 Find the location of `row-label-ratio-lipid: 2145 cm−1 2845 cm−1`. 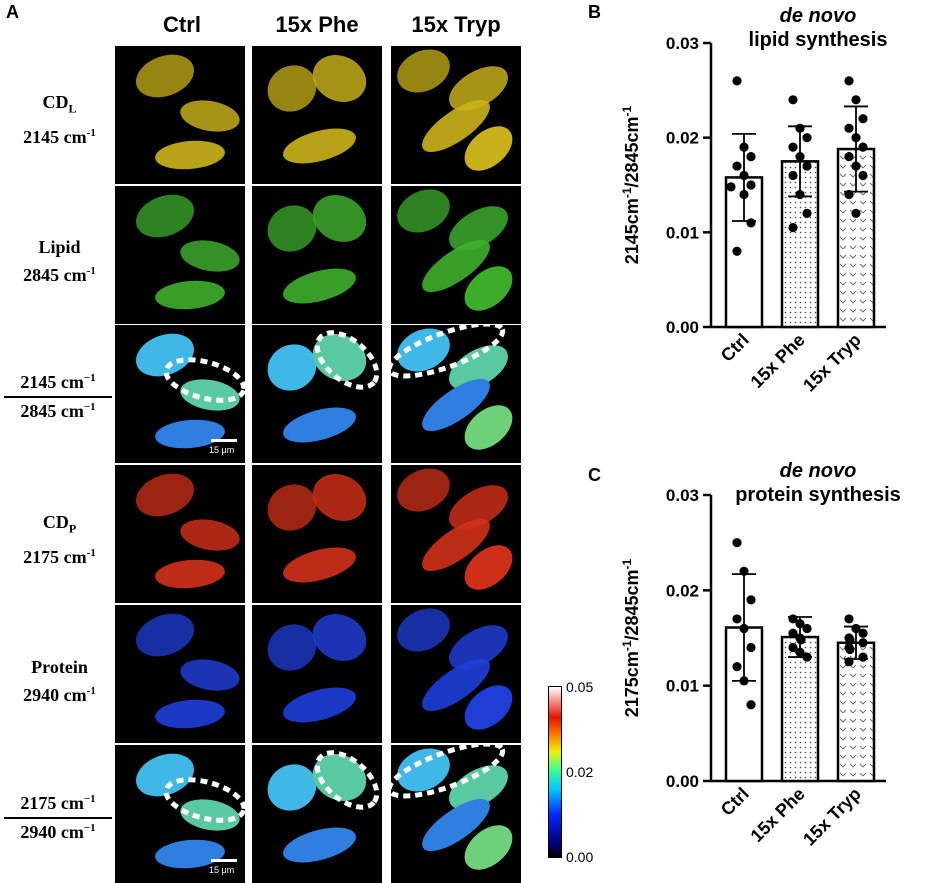

row-label-ratio-lipid: 2145 cm−1 2845 cm−1 is located at coordinates (58, 397).